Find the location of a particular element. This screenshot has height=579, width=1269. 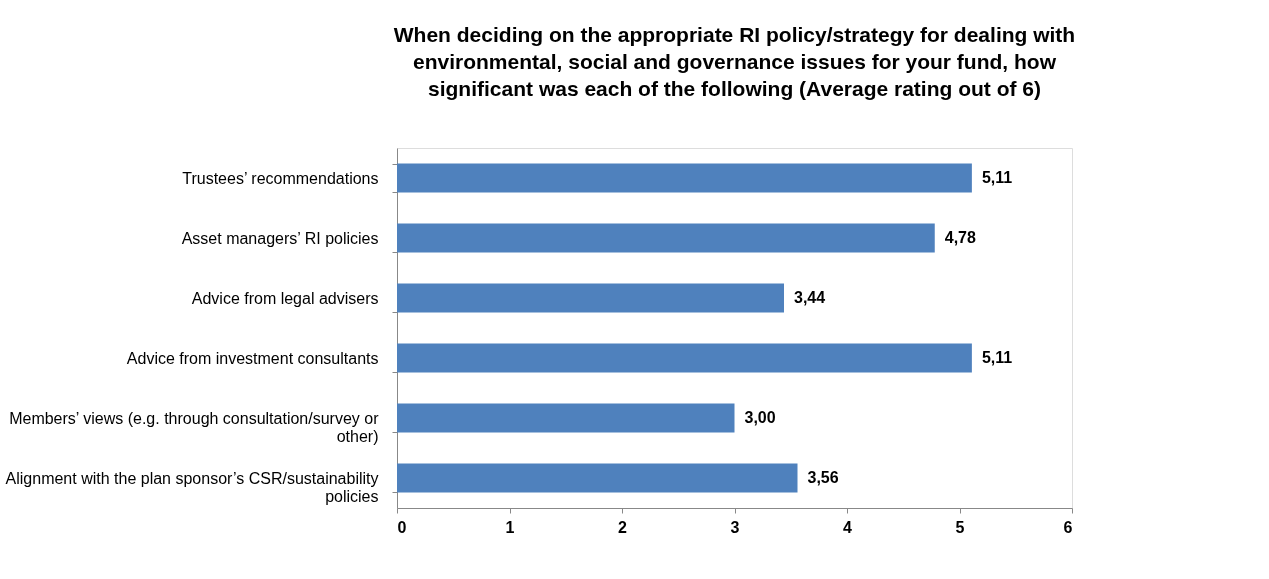

y-tick-label: Alignment with the plan sponsor’s CSR/sustainability policies is located at coordinates (192, 487).